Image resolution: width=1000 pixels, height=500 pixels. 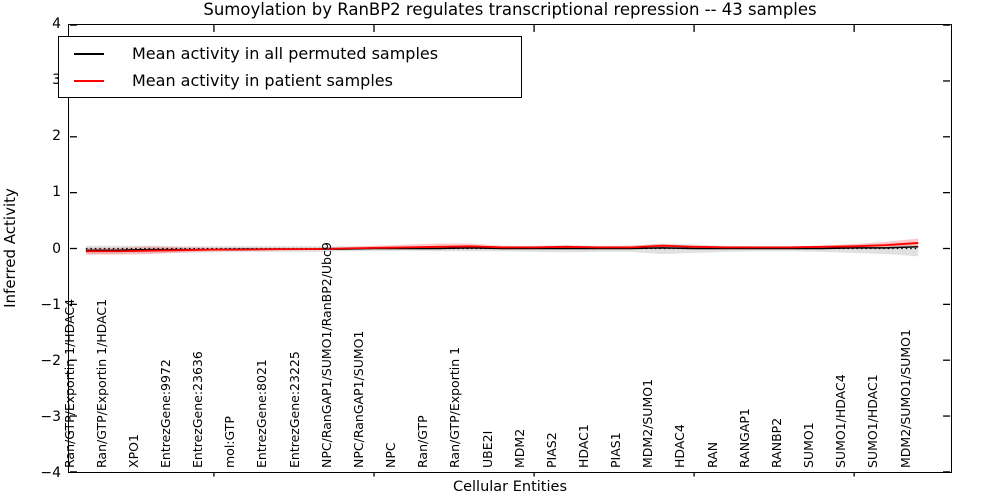 I want to click on entity-label: Ran/GTP/Exportin 1/HDAC4, so click(x=69, y=383).